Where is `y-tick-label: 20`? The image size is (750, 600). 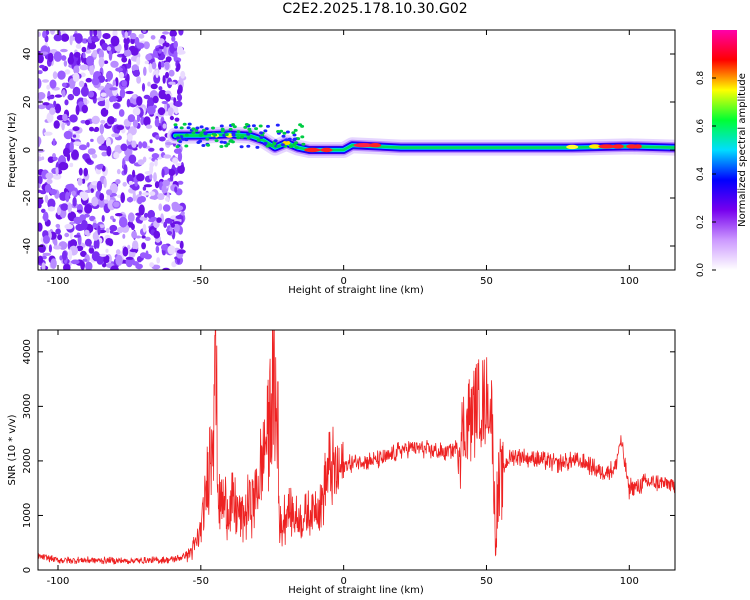
y-tick-label: 20 is located at coordinates (27, 102).